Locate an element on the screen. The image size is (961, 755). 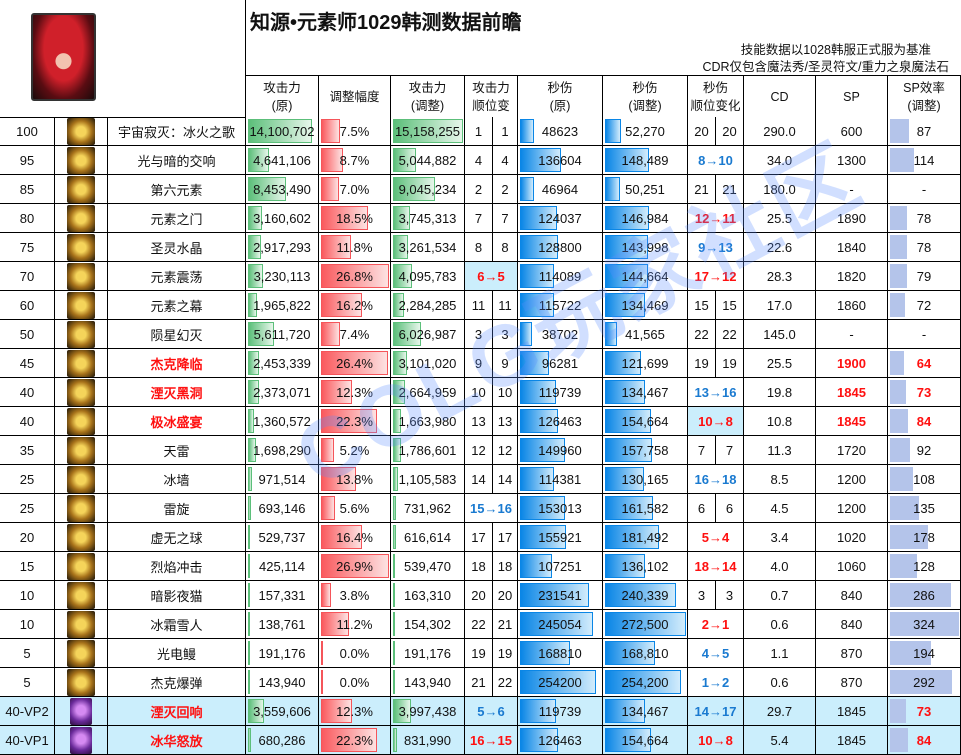
atk-rank-new: 17 is located at coordinates (505, 537).